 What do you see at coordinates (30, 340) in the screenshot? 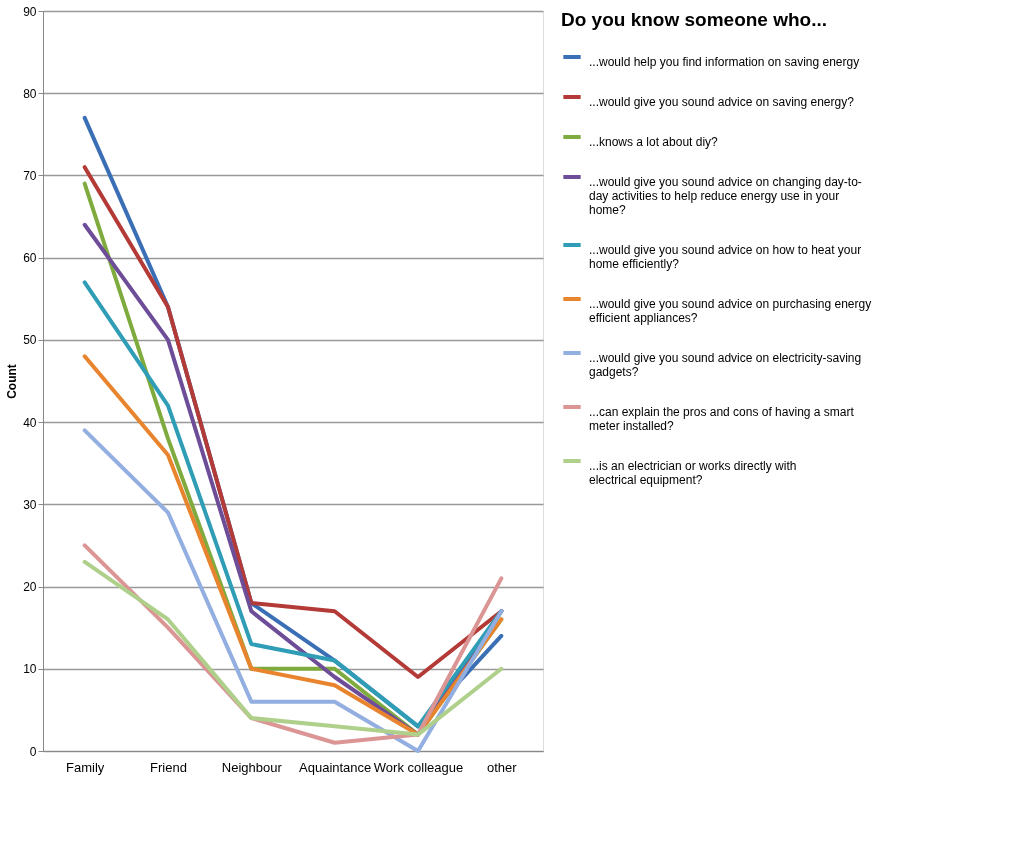
I see `y-tick-label: 50` at bounding box center [30, 340].